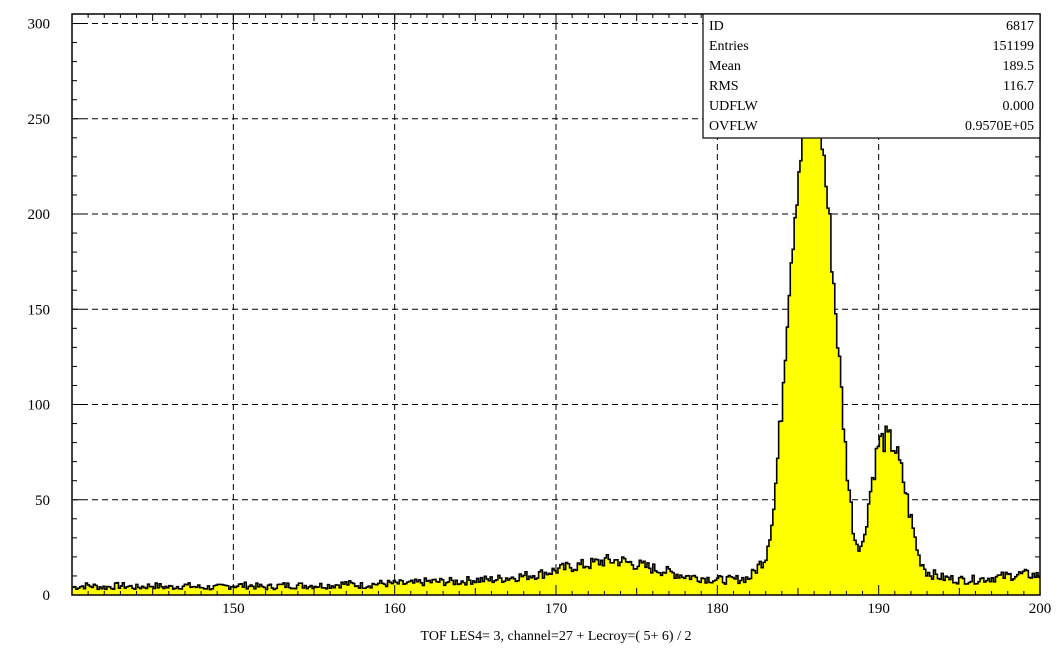 This screenshot has width=1063, height=653. I want to click on y-tick-label: 150, so click(39, 310).